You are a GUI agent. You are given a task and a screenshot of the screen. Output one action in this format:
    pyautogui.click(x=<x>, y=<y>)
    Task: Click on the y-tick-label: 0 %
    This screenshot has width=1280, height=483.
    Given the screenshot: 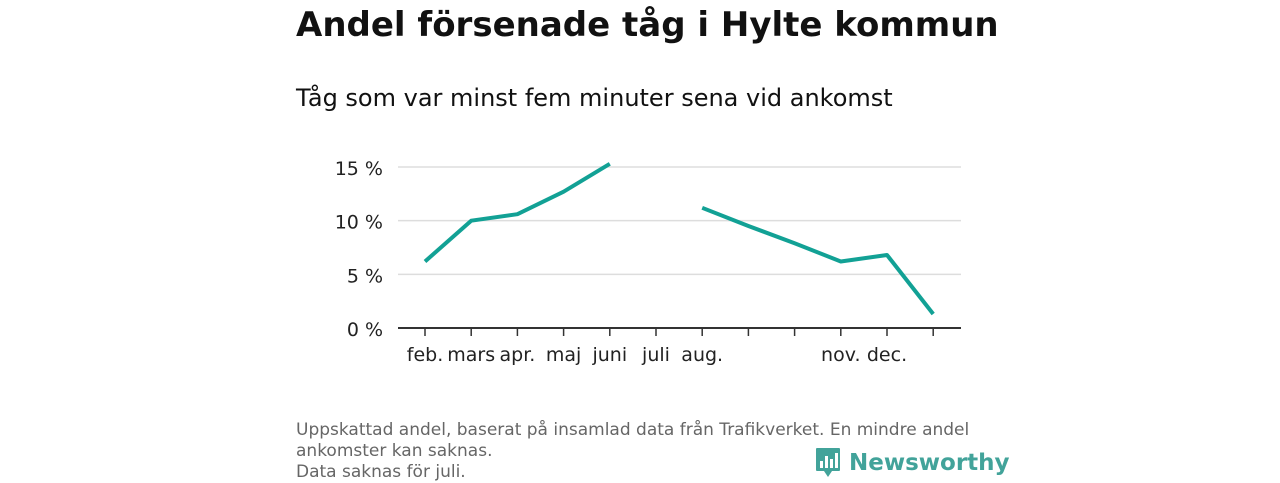 What is the action you would take?
    pyautogui.click(x=365, y=330)
    